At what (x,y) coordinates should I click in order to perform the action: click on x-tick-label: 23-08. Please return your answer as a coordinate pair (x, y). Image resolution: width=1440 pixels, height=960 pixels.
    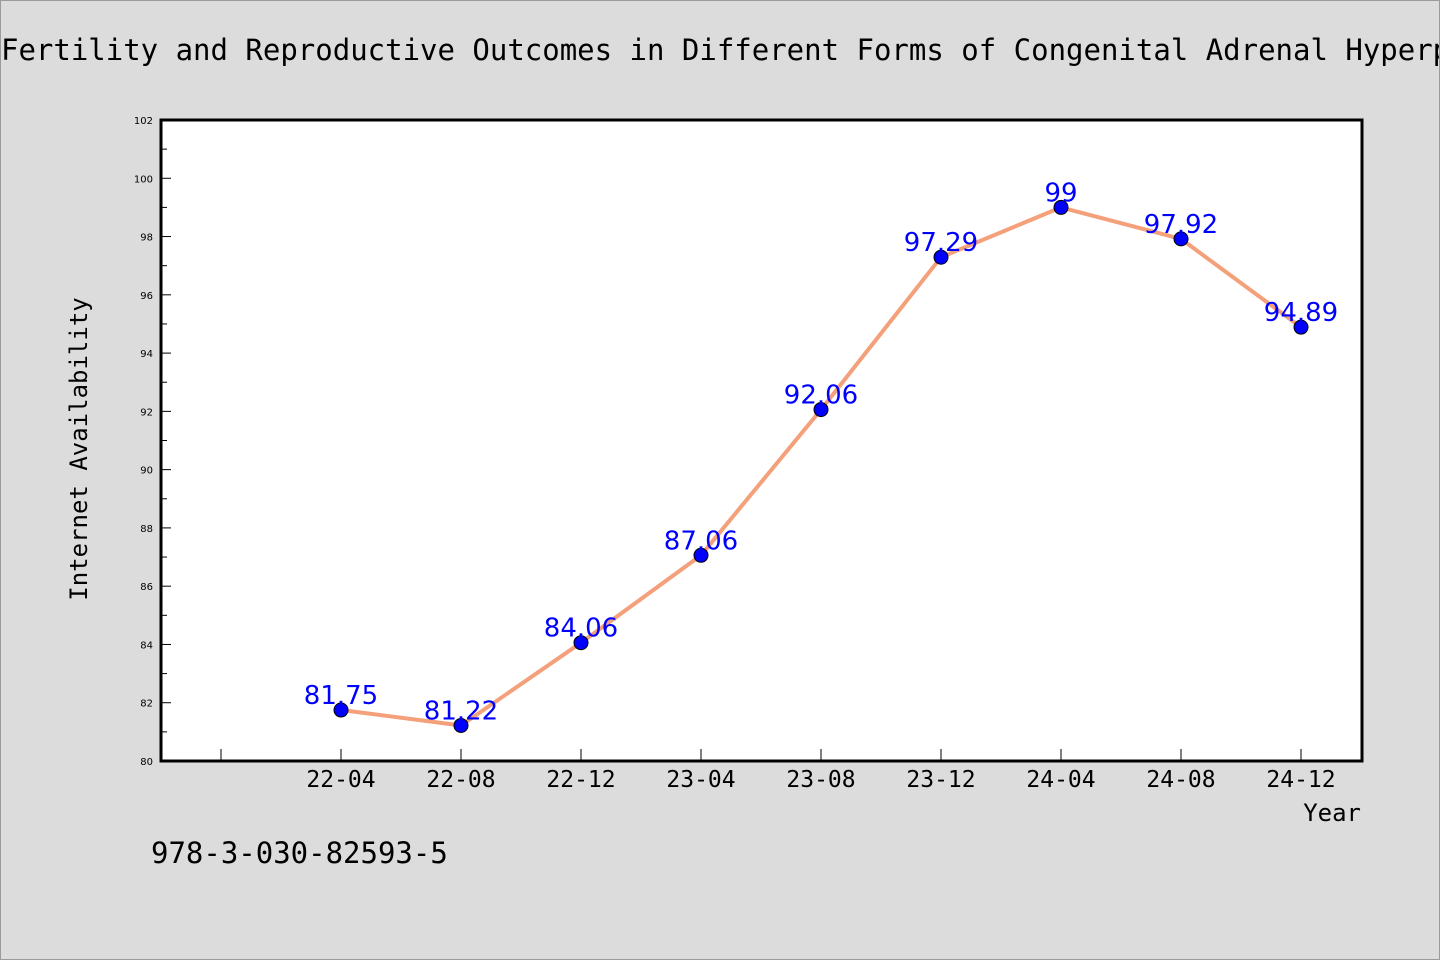
    Looking at the image, I should click on (820, 780).